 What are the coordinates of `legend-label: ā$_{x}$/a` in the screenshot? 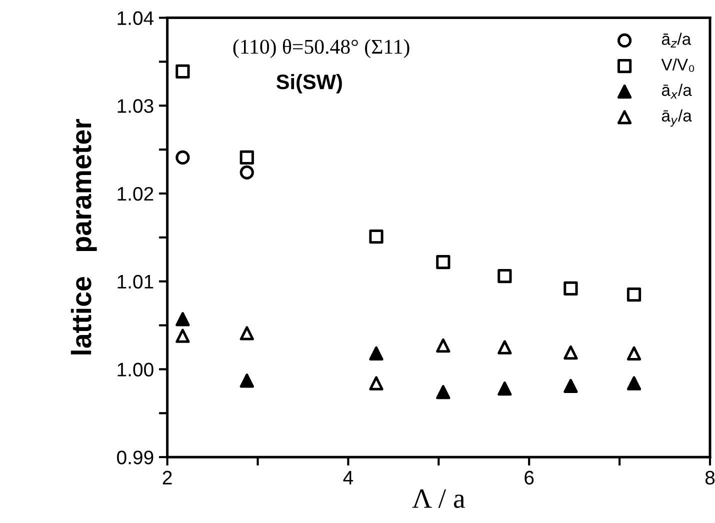 It's located at (677, 91).